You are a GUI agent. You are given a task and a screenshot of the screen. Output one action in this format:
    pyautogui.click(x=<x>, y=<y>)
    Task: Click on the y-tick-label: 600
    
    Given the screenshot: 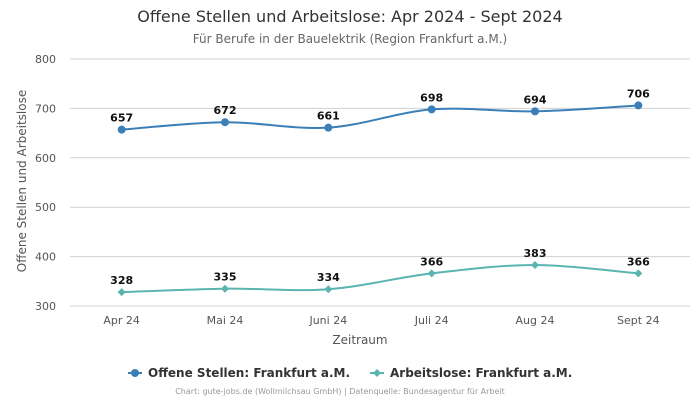 What is the action you would take?
    pyautogui.click(x=45, y=158)
    